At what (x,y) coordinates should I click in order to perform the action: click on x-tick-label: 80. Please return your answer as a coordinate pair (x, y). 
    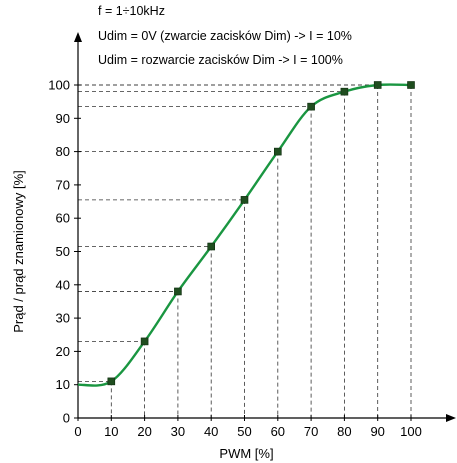
    Looking at the image, I should click on (344, 431).